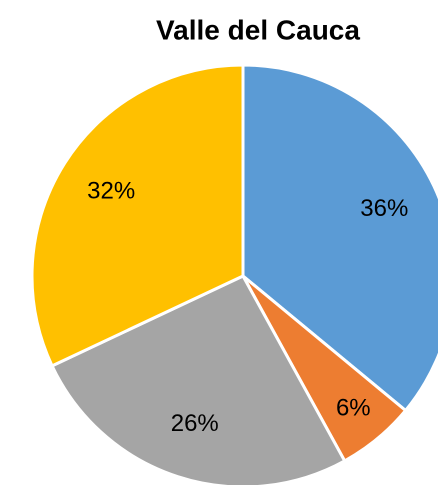 Image resolution: width=438 pixels, height=485 pixels. I want to click on chart-title: Valle del Cauca, so click(258, 29).